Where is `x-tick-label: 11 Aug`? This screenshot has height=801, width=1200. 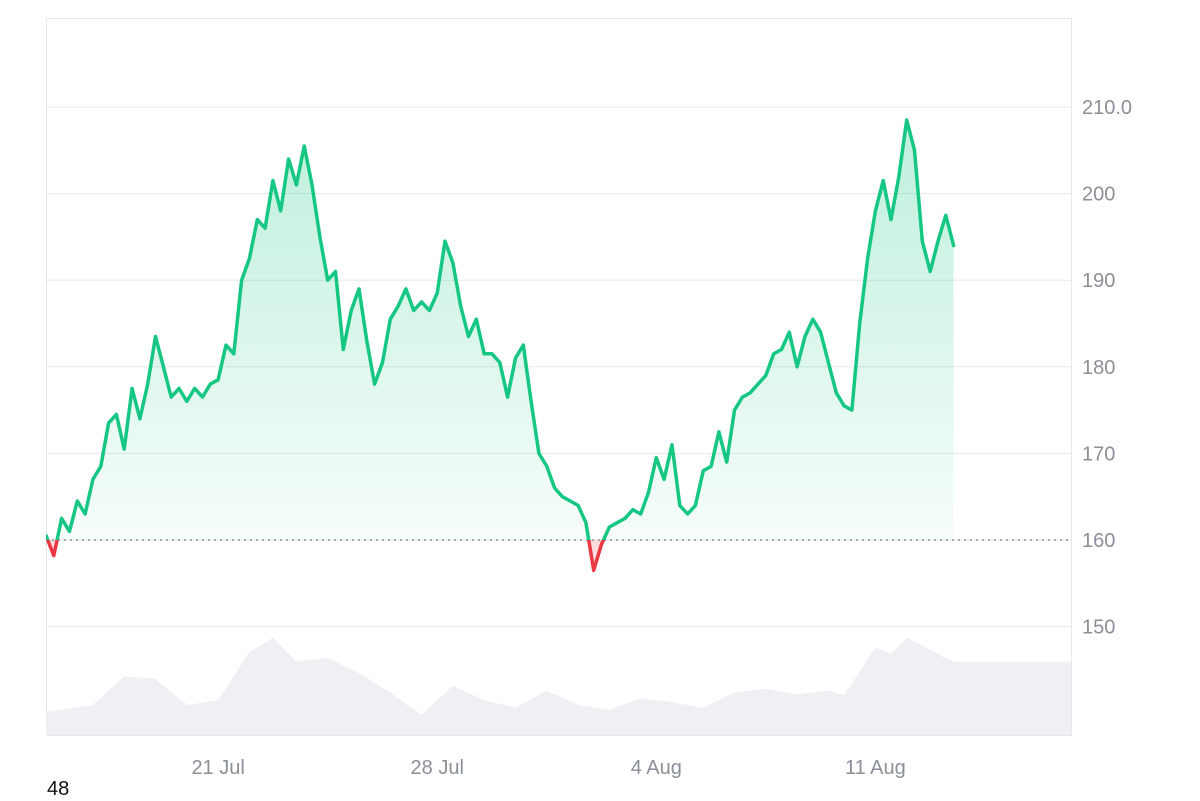 x-tick-label: 11 Aug is located at coordinates (875, 768).